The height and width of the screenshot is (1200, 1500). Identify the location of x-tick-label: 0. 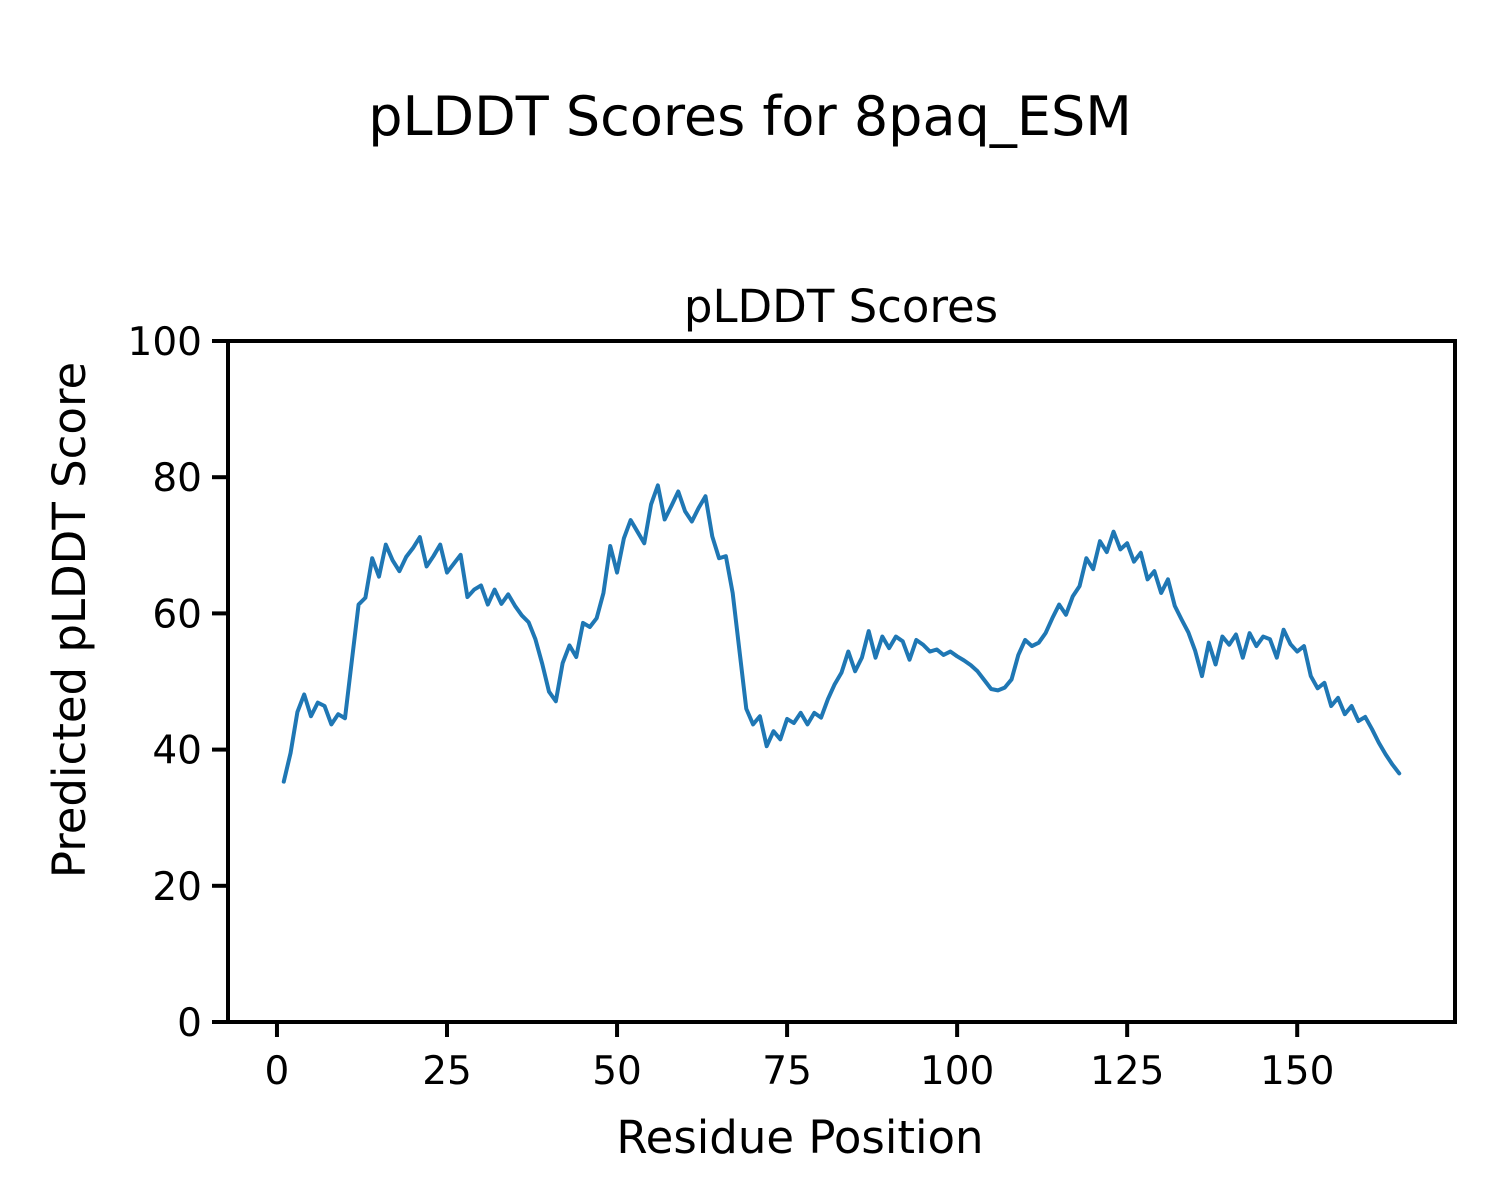
(277, 1071).